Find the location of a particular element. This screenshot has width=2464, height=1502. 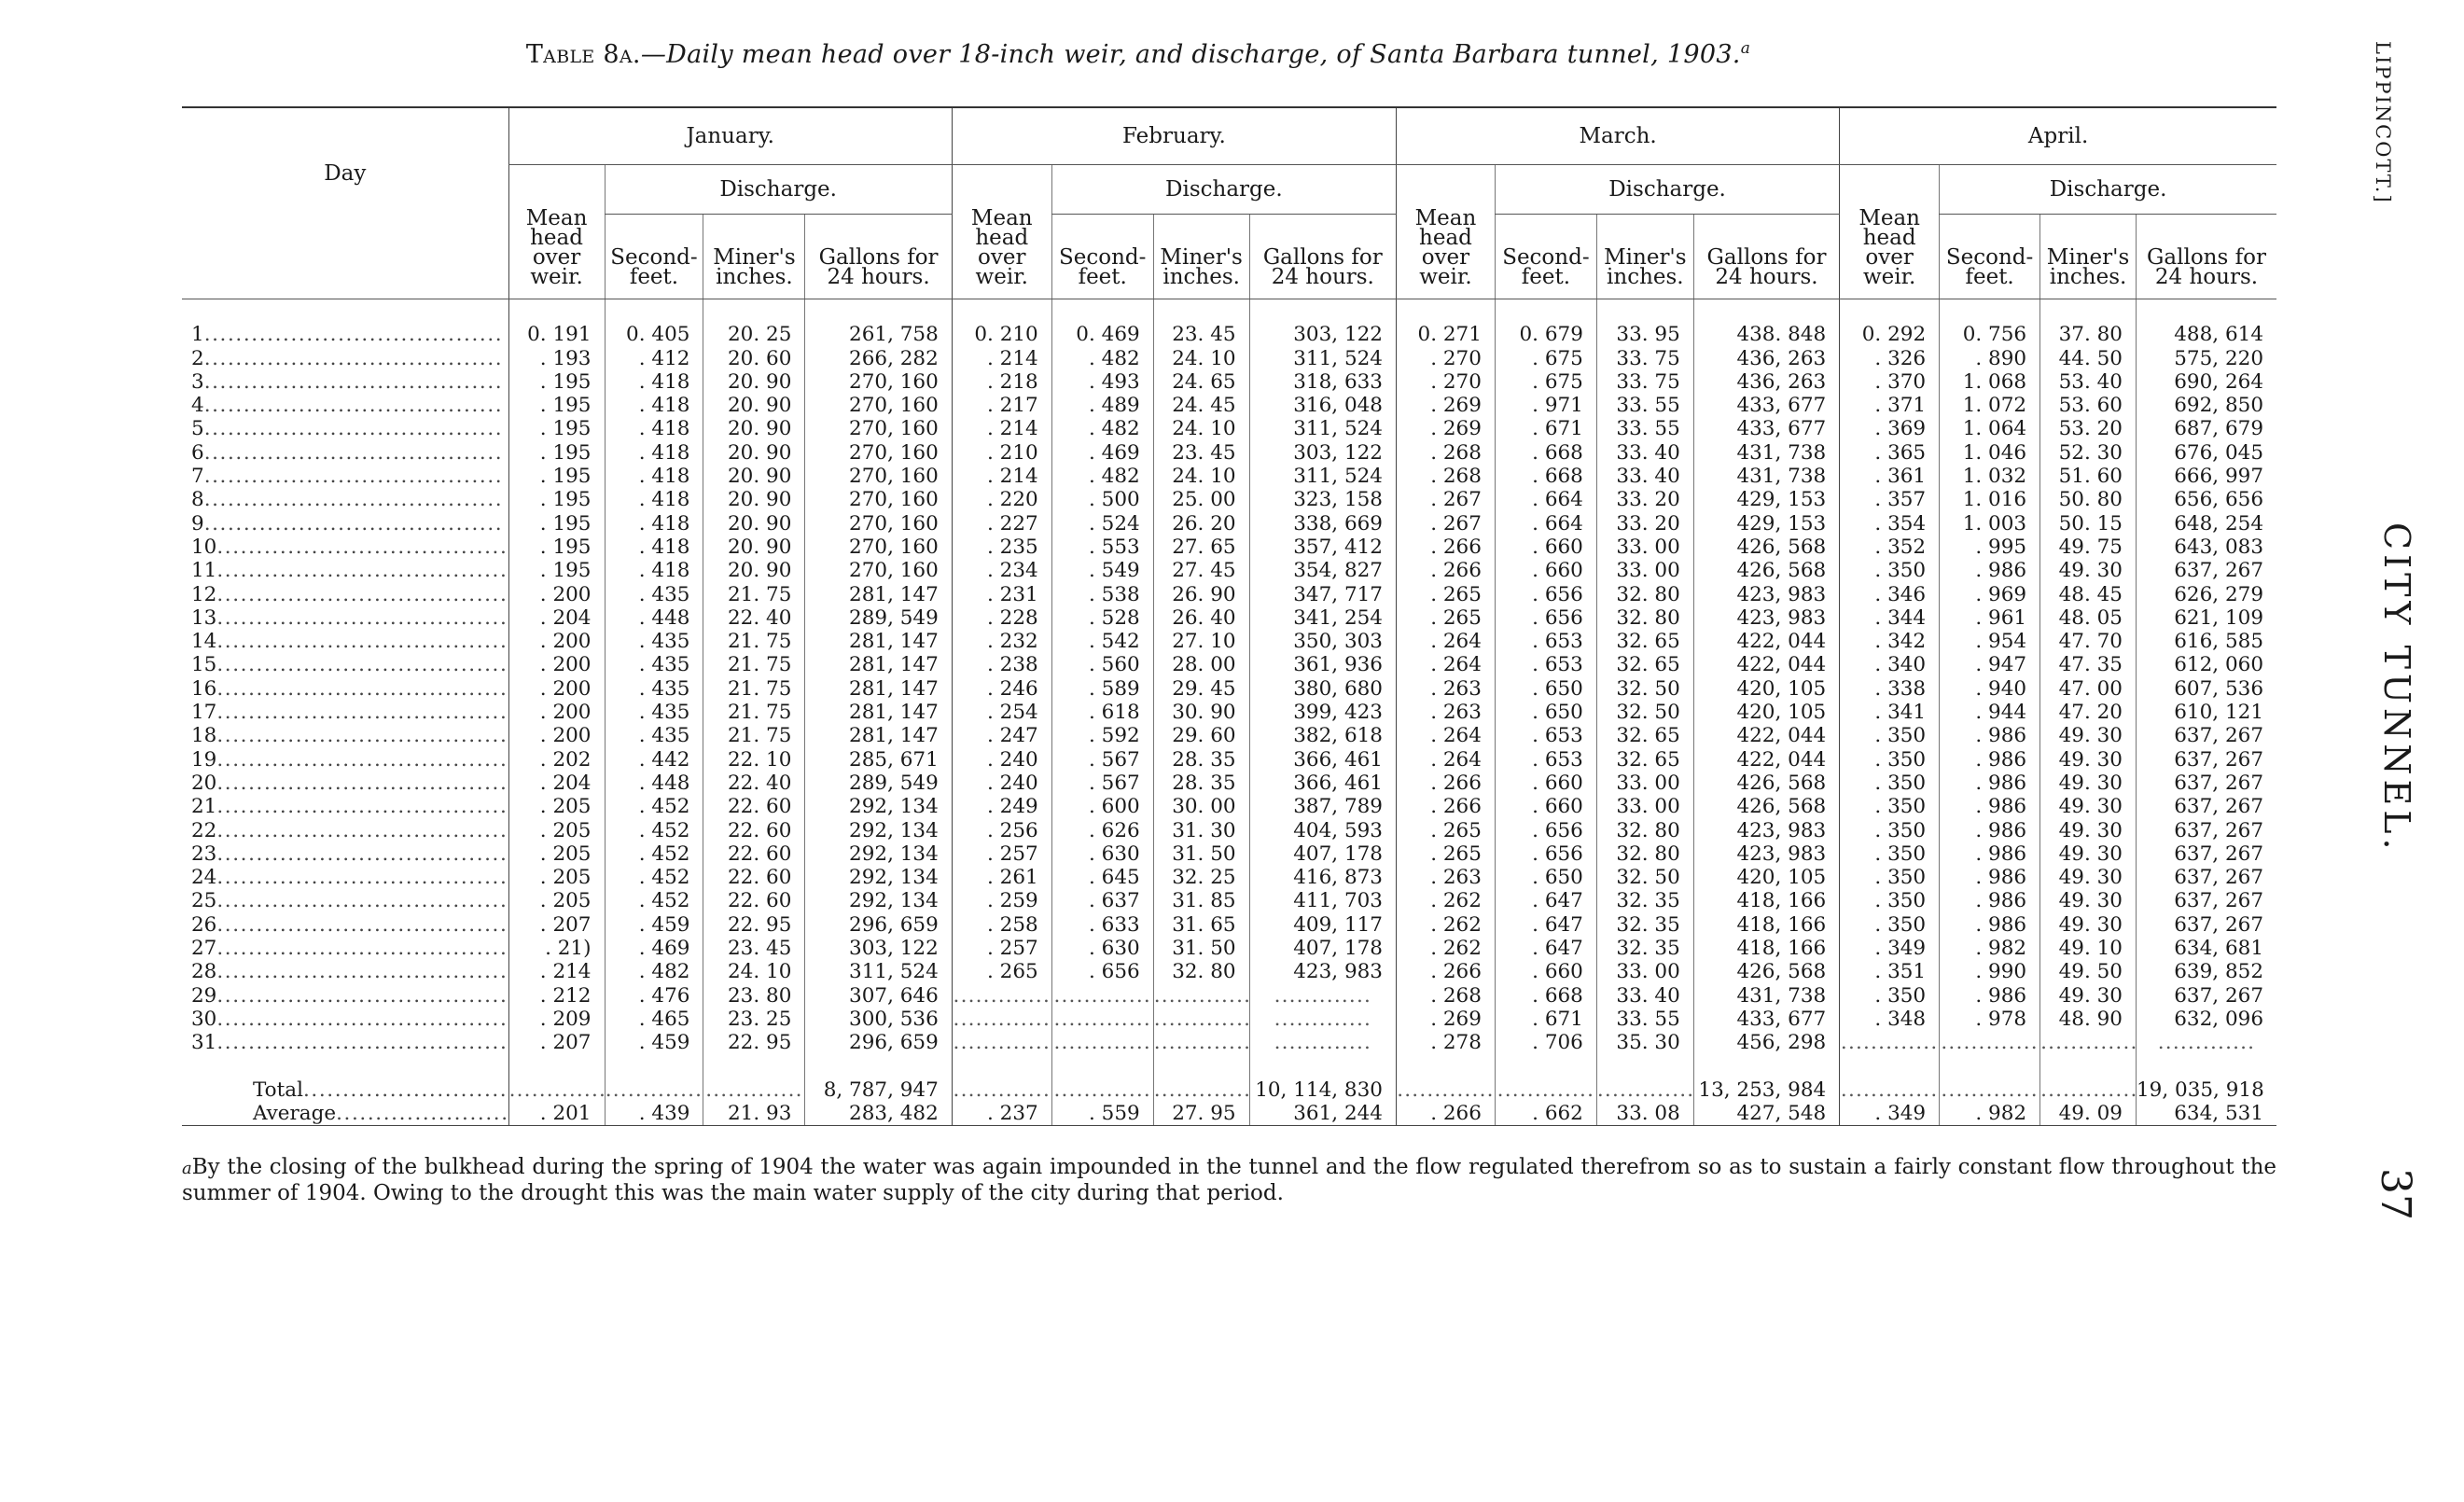

data-cell: . 214 is located at coordinates (556, 972).